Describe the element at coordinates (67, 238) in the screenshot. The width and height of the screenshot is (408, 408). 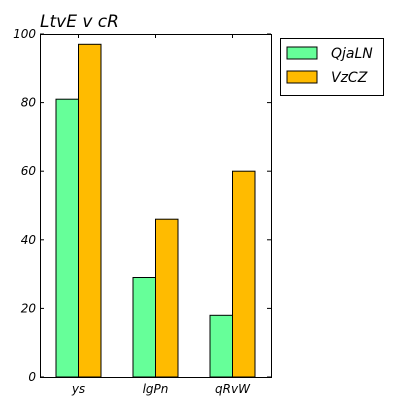
I see `bar-qjaln-ys` at that location.